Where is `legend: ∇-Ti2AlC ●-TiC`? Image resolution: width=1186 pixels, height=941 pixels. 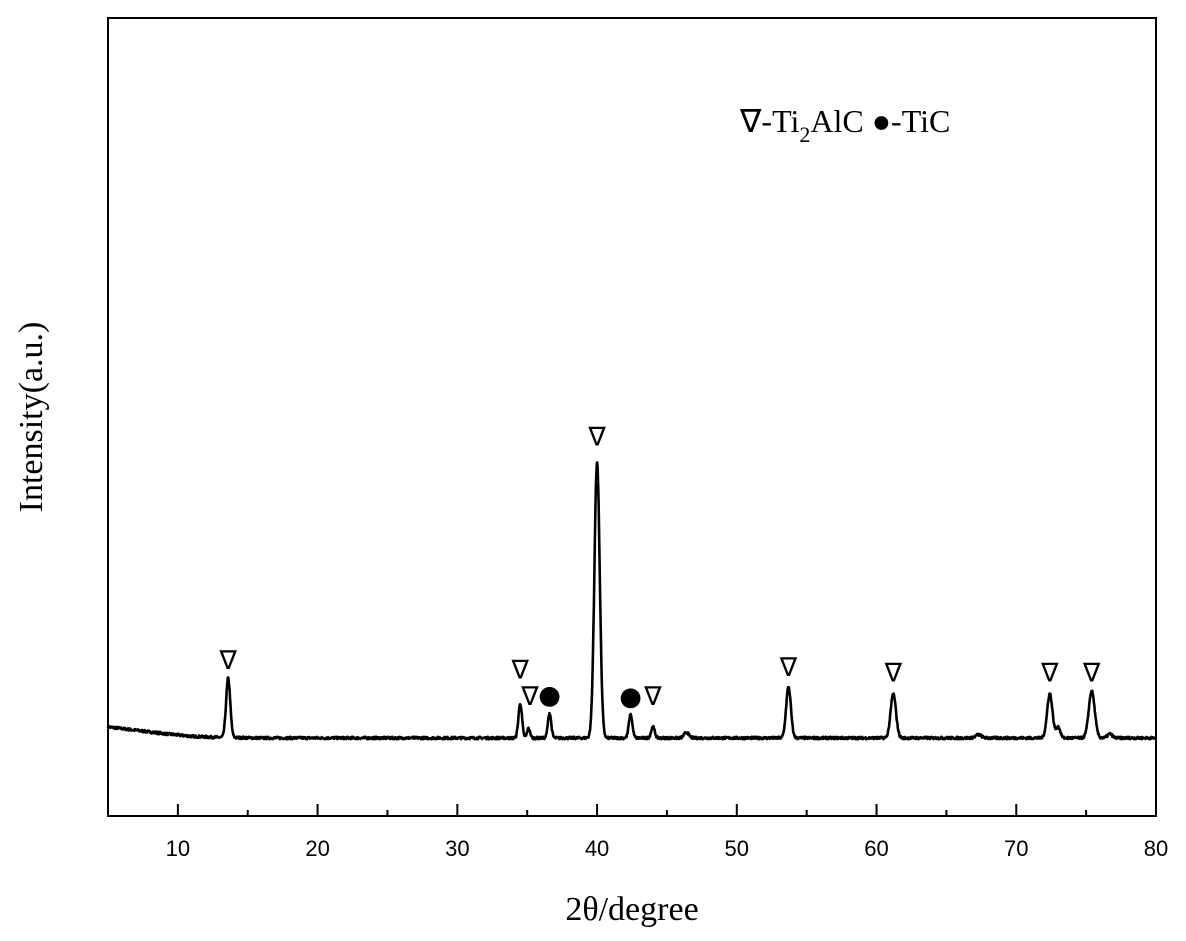
legend: ∇-Ti2AlC ●-TiC is located at coordinates (844, 125).